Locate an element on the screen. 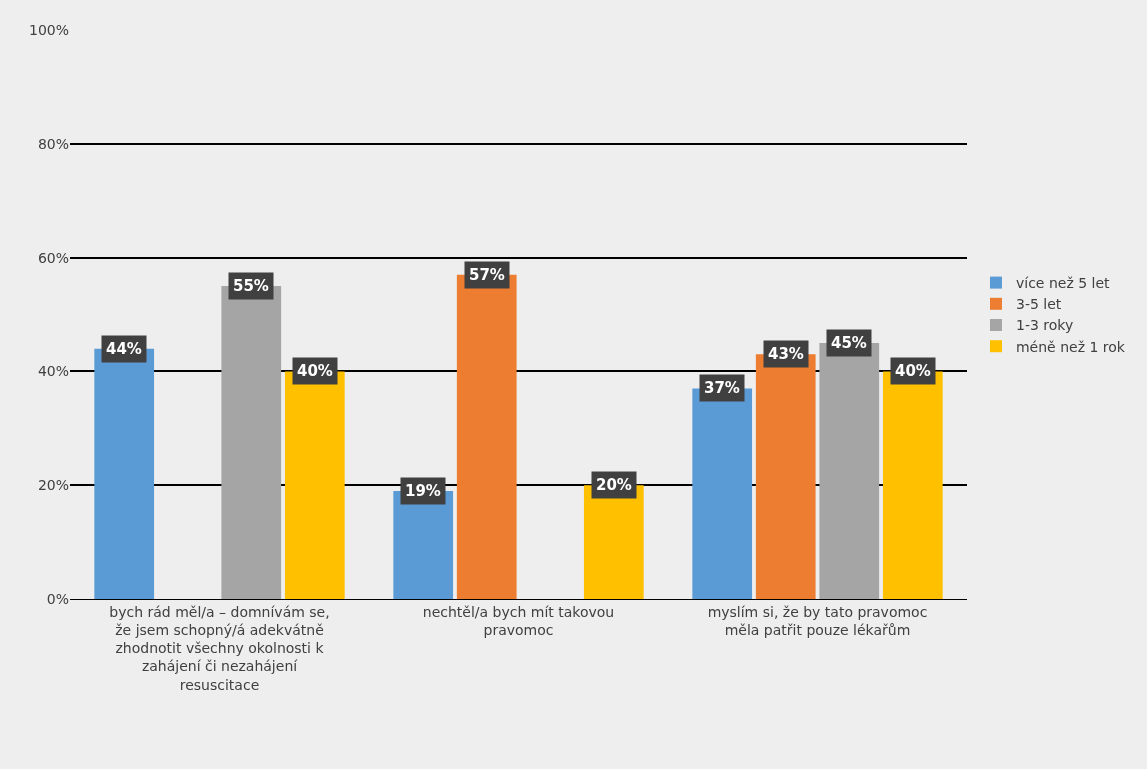  data-label: 19% is located at coordinates (423, 491).